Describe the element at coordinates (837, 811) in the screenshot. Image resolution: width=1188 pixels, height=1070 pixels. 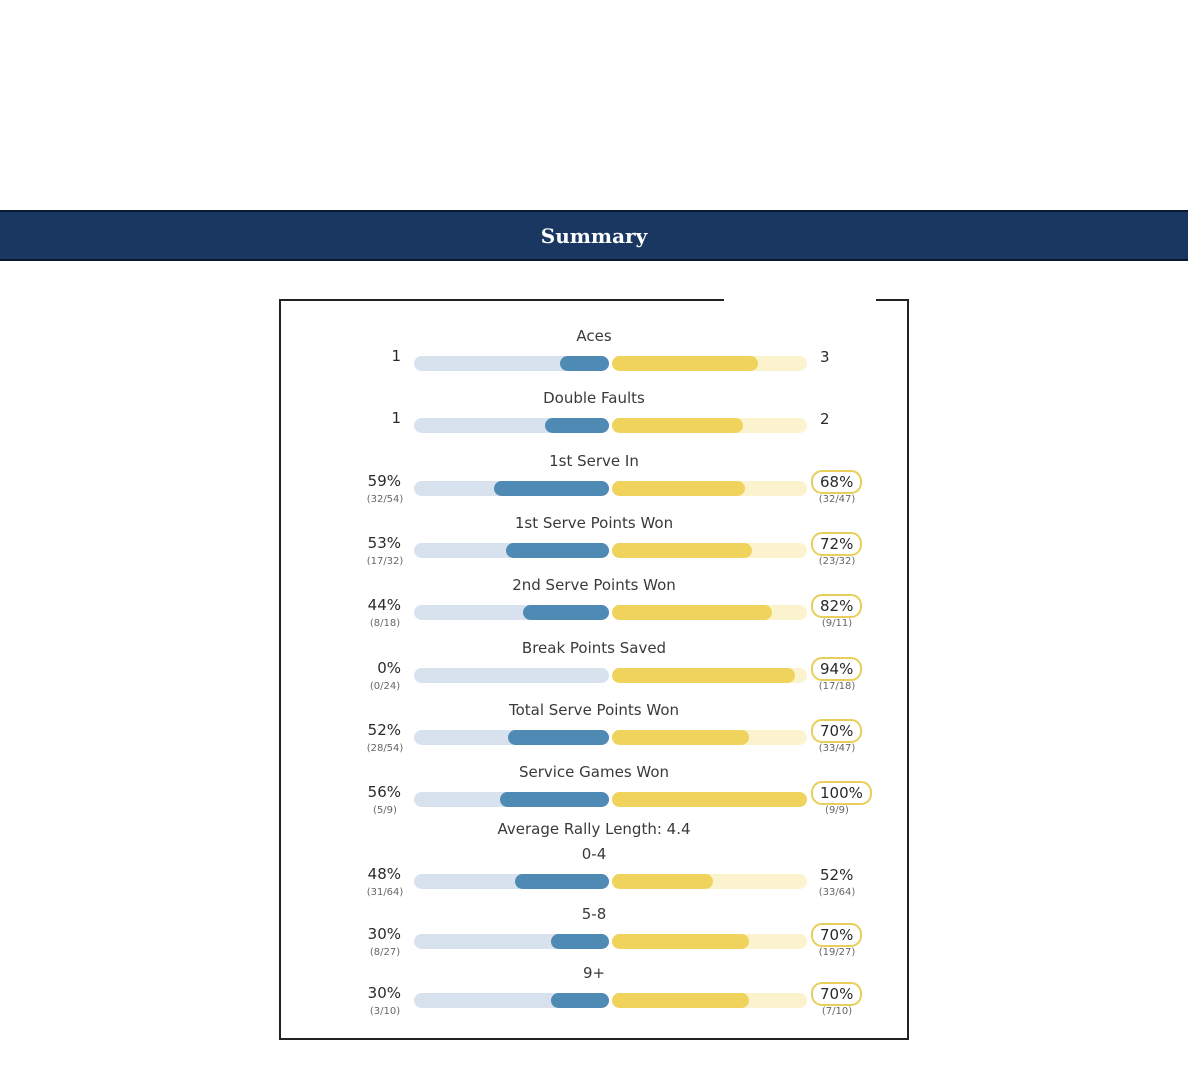
I see `right-player-fraction: (9/9)` at that location.